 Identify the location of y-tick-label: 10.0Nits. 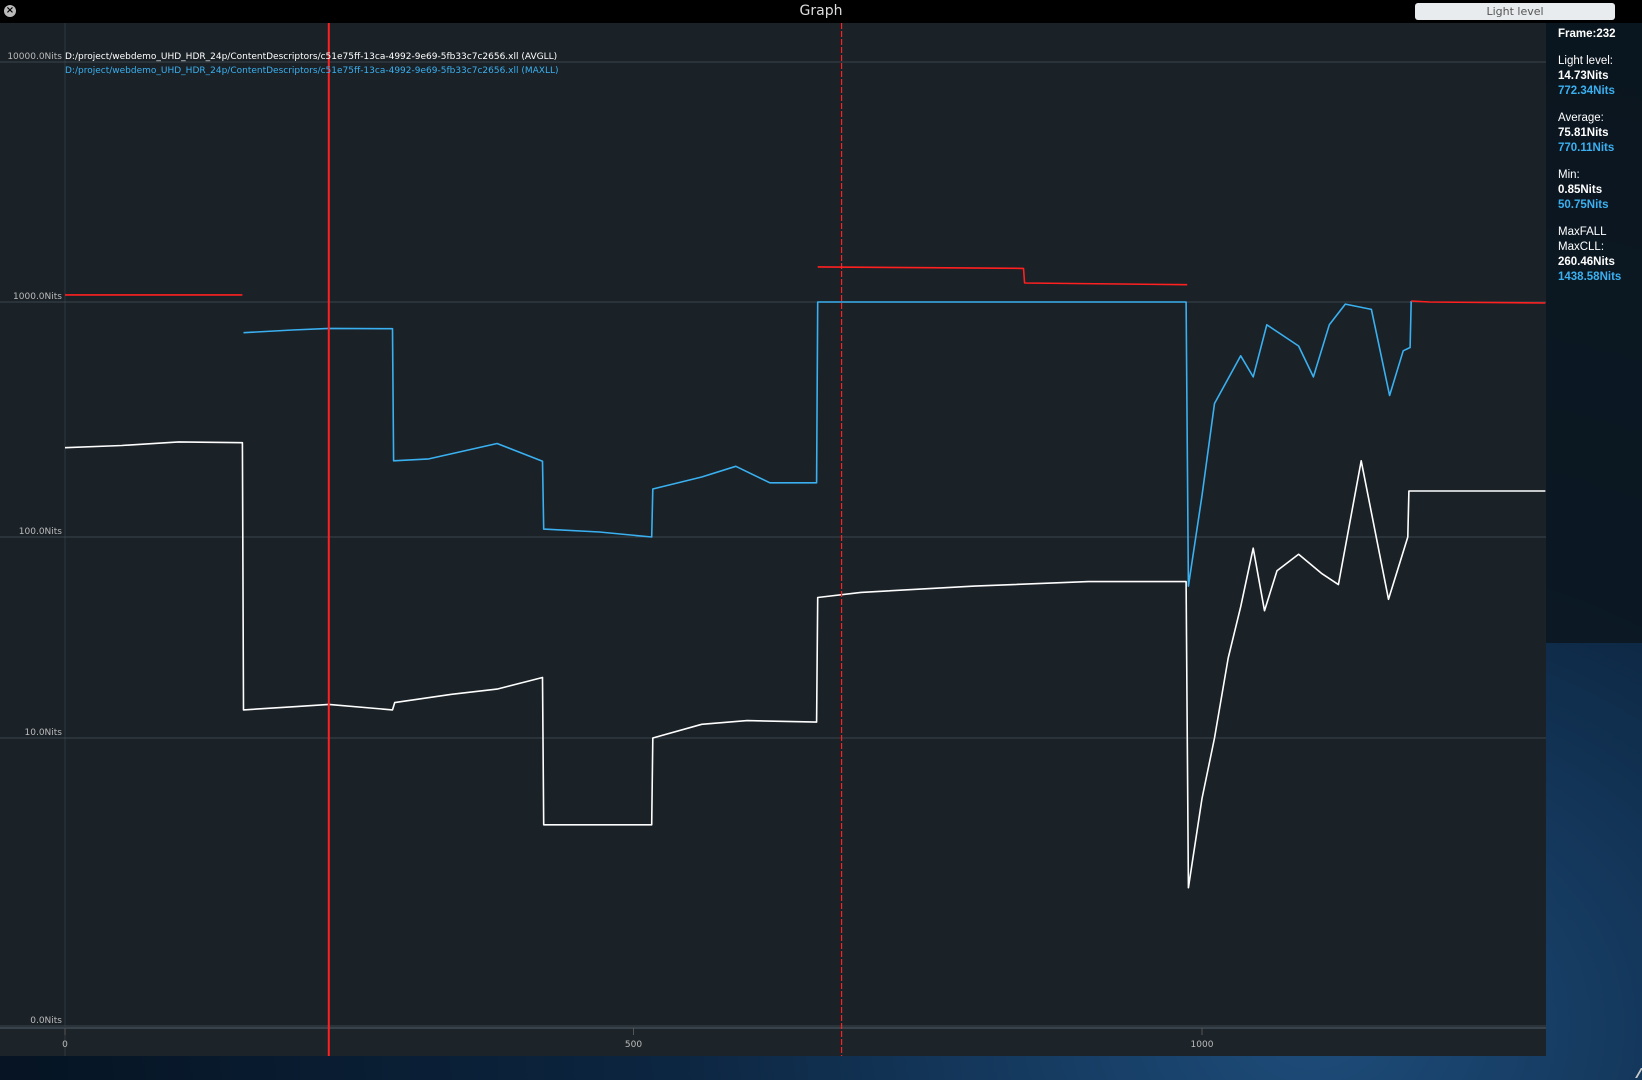
(44, 733).